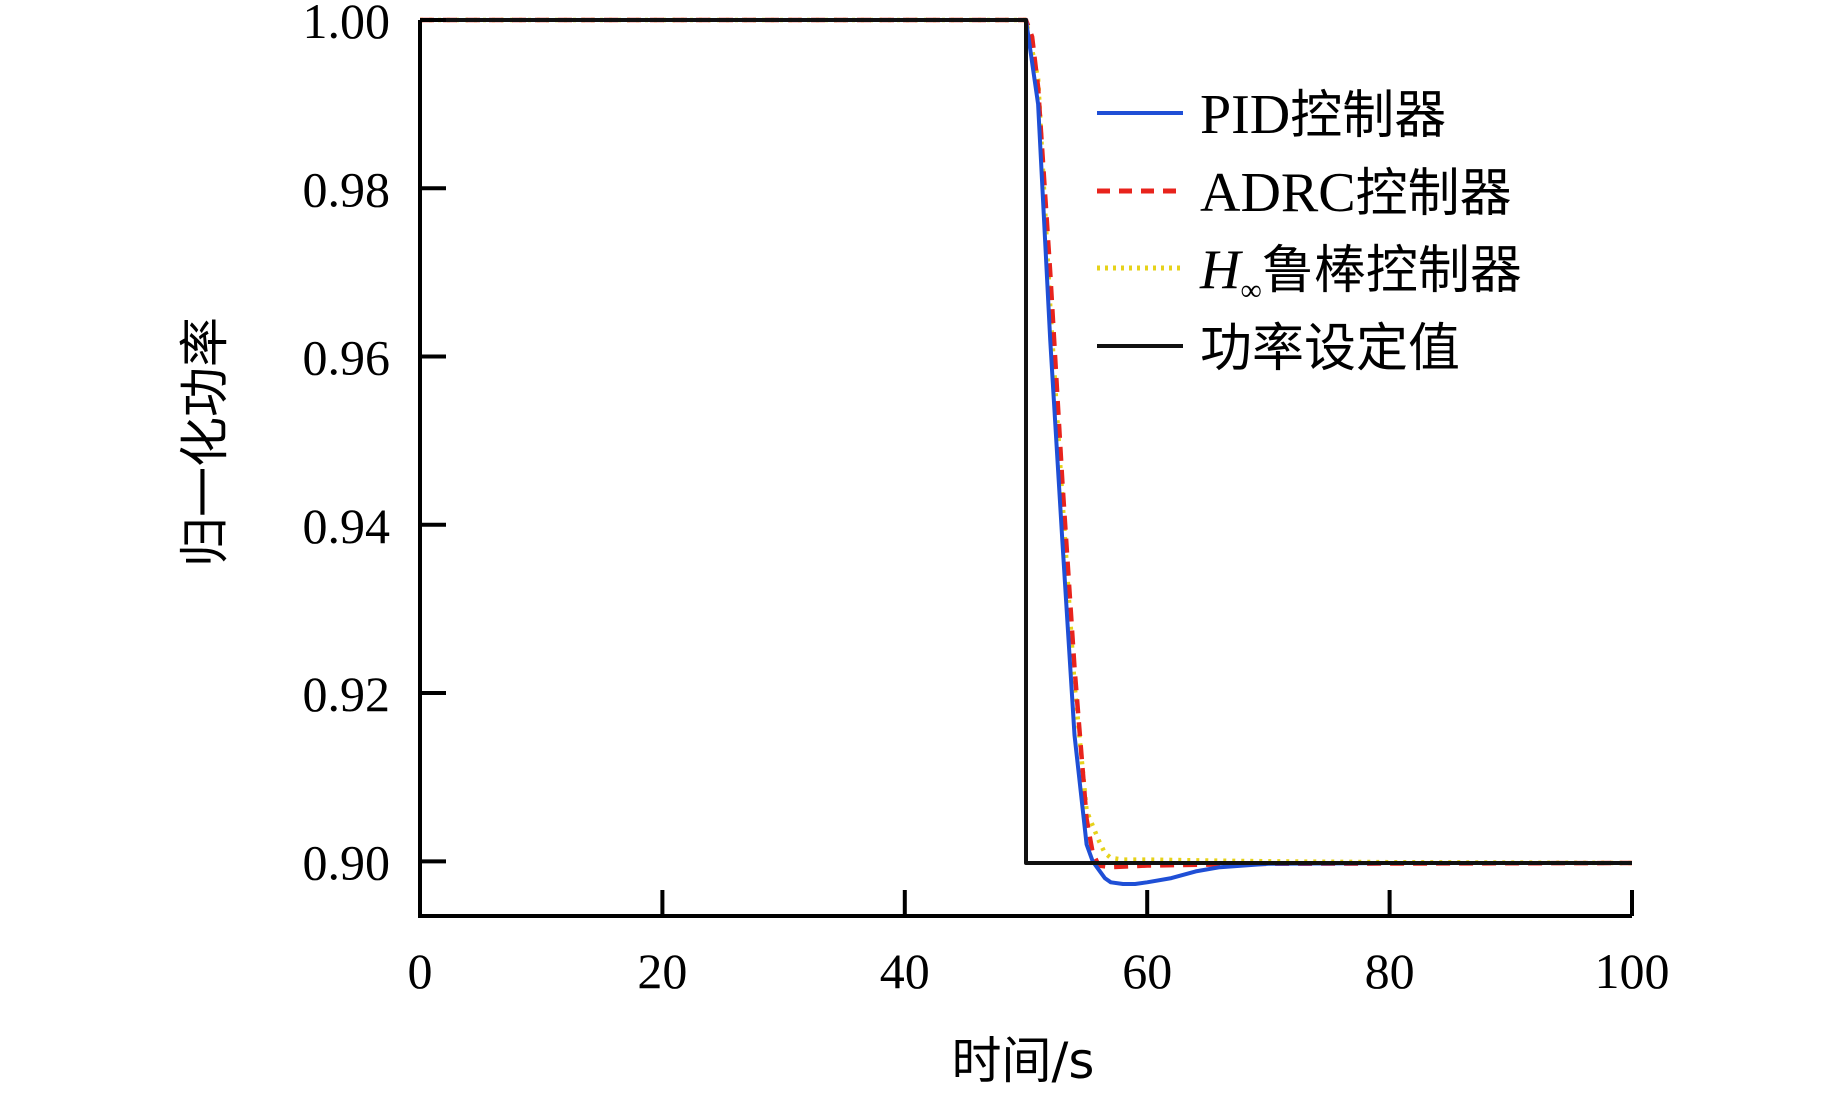 This screenshot has height=1101, width=1843. What do you see at coordinates (1356, 193) in the screenshot?
I see `legend-label-2: ADRC控制器` at bounding box center [1356, 193].